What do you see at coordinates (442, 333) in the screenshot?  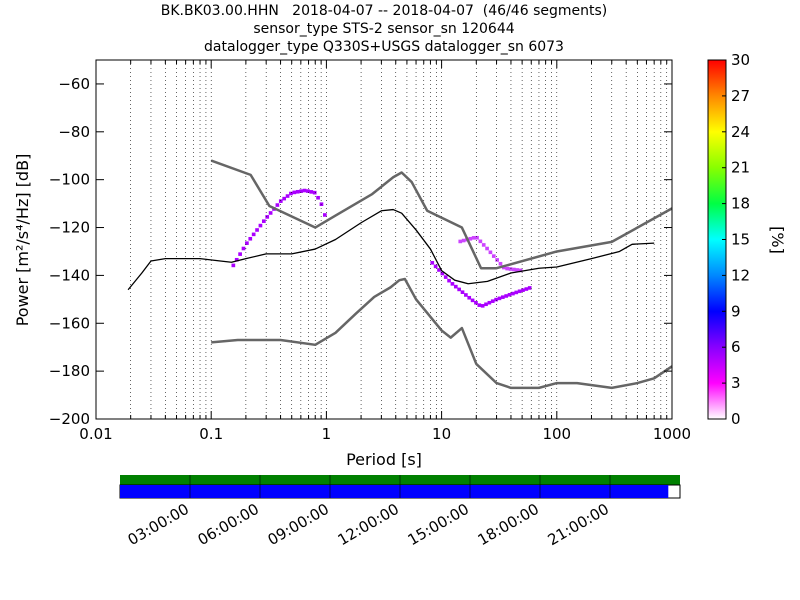 I see `lower-noise-model-line` at bounding box center [442, 333].